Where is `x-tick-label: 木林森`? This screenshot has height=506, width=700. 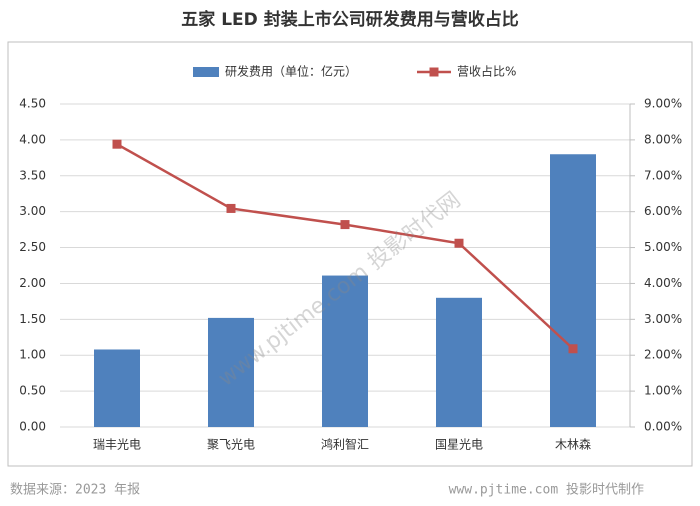 x-tick-label: 木林森 is located at coordinates (573, 444).